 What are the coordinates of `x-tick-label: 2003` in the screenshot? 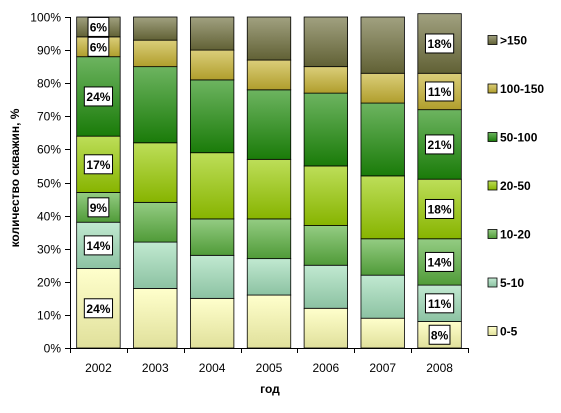 It's located at (155, 368).